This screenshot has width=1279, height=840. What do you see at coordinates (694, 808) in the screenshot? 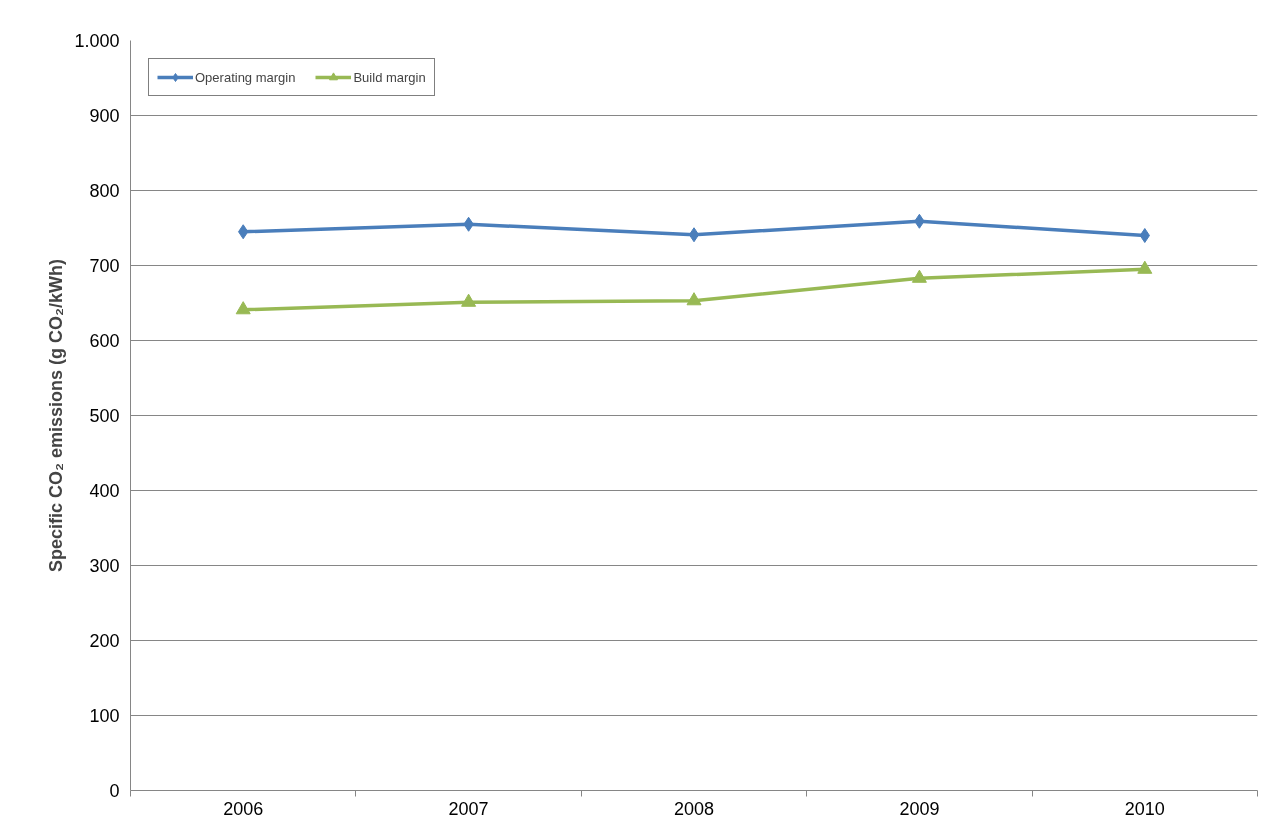
I see `x-tick-label: 2008` at bounding box center [694, 808].